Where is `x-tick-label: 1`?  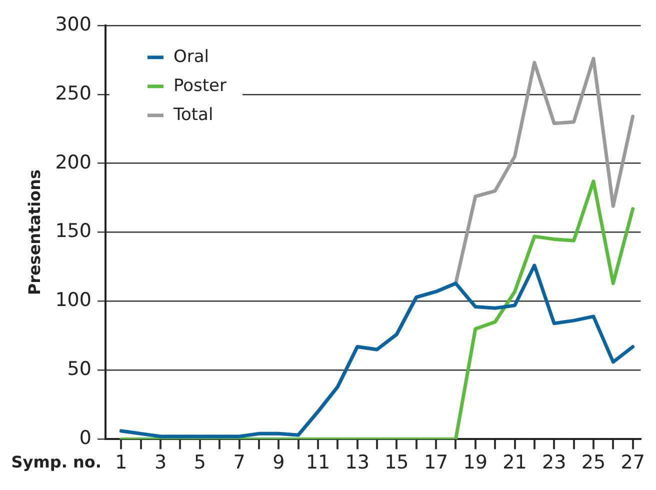
x-tick-label: 1 is located at coordinates (121, 463).